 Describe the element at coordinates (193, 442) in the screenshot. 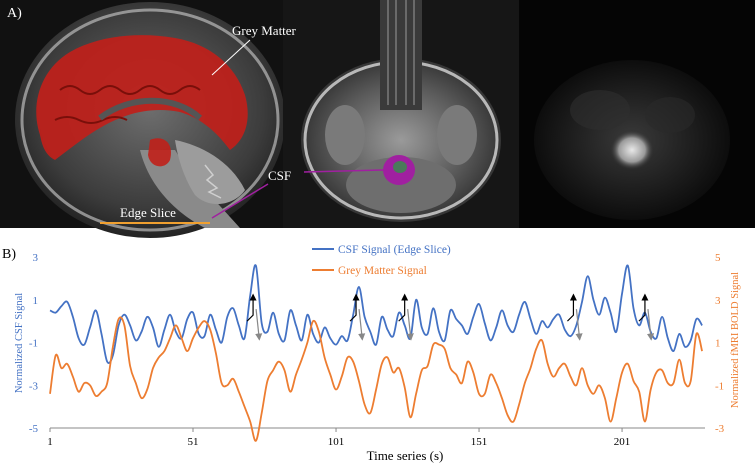

I see `x-tick-label: 51` at that location.